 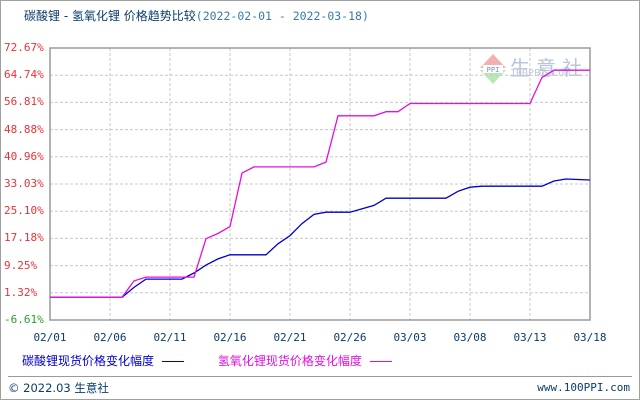 What do you see at coordinates (530, 337) in the screenshot?
I see `x-tick-label: 03/13` at bounding box center [530, 337].